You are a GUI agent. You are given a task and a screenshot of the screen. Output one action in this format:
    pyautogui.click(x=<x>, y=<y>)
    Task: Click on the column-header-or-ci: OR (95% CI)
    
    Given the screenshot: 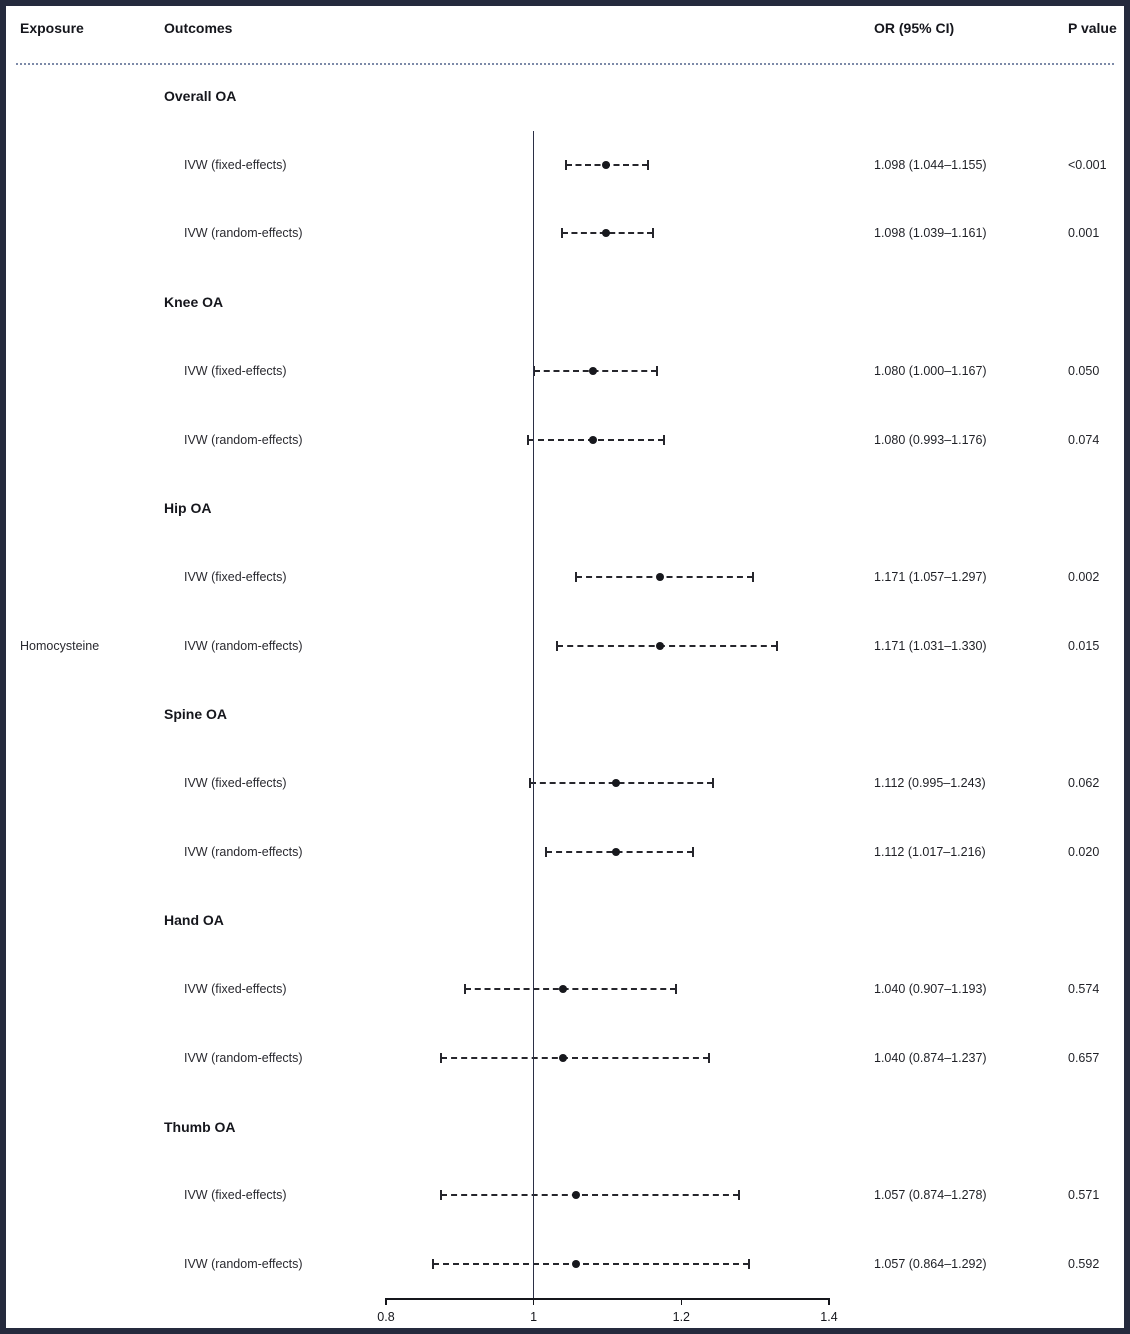 What is the action you would take?
    pyautogui.click(x=914, y=28)
    